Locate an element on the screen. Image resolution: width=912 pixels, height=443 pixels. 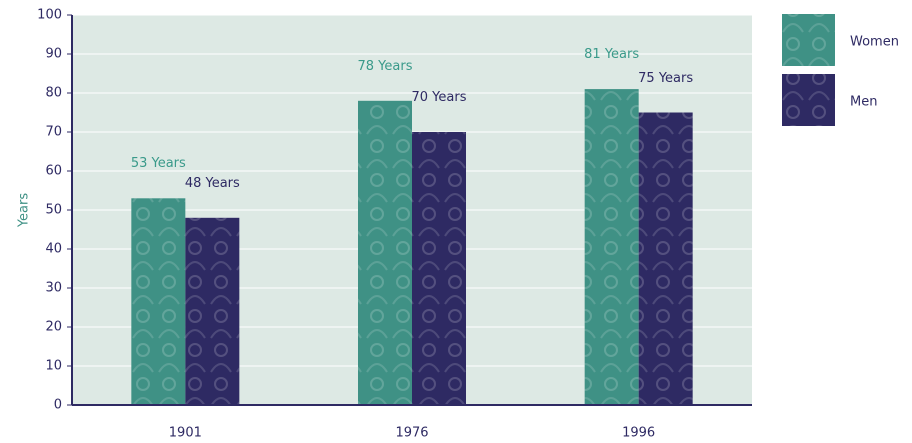
value-label: 70 Years is located at coordinates (439, 97).